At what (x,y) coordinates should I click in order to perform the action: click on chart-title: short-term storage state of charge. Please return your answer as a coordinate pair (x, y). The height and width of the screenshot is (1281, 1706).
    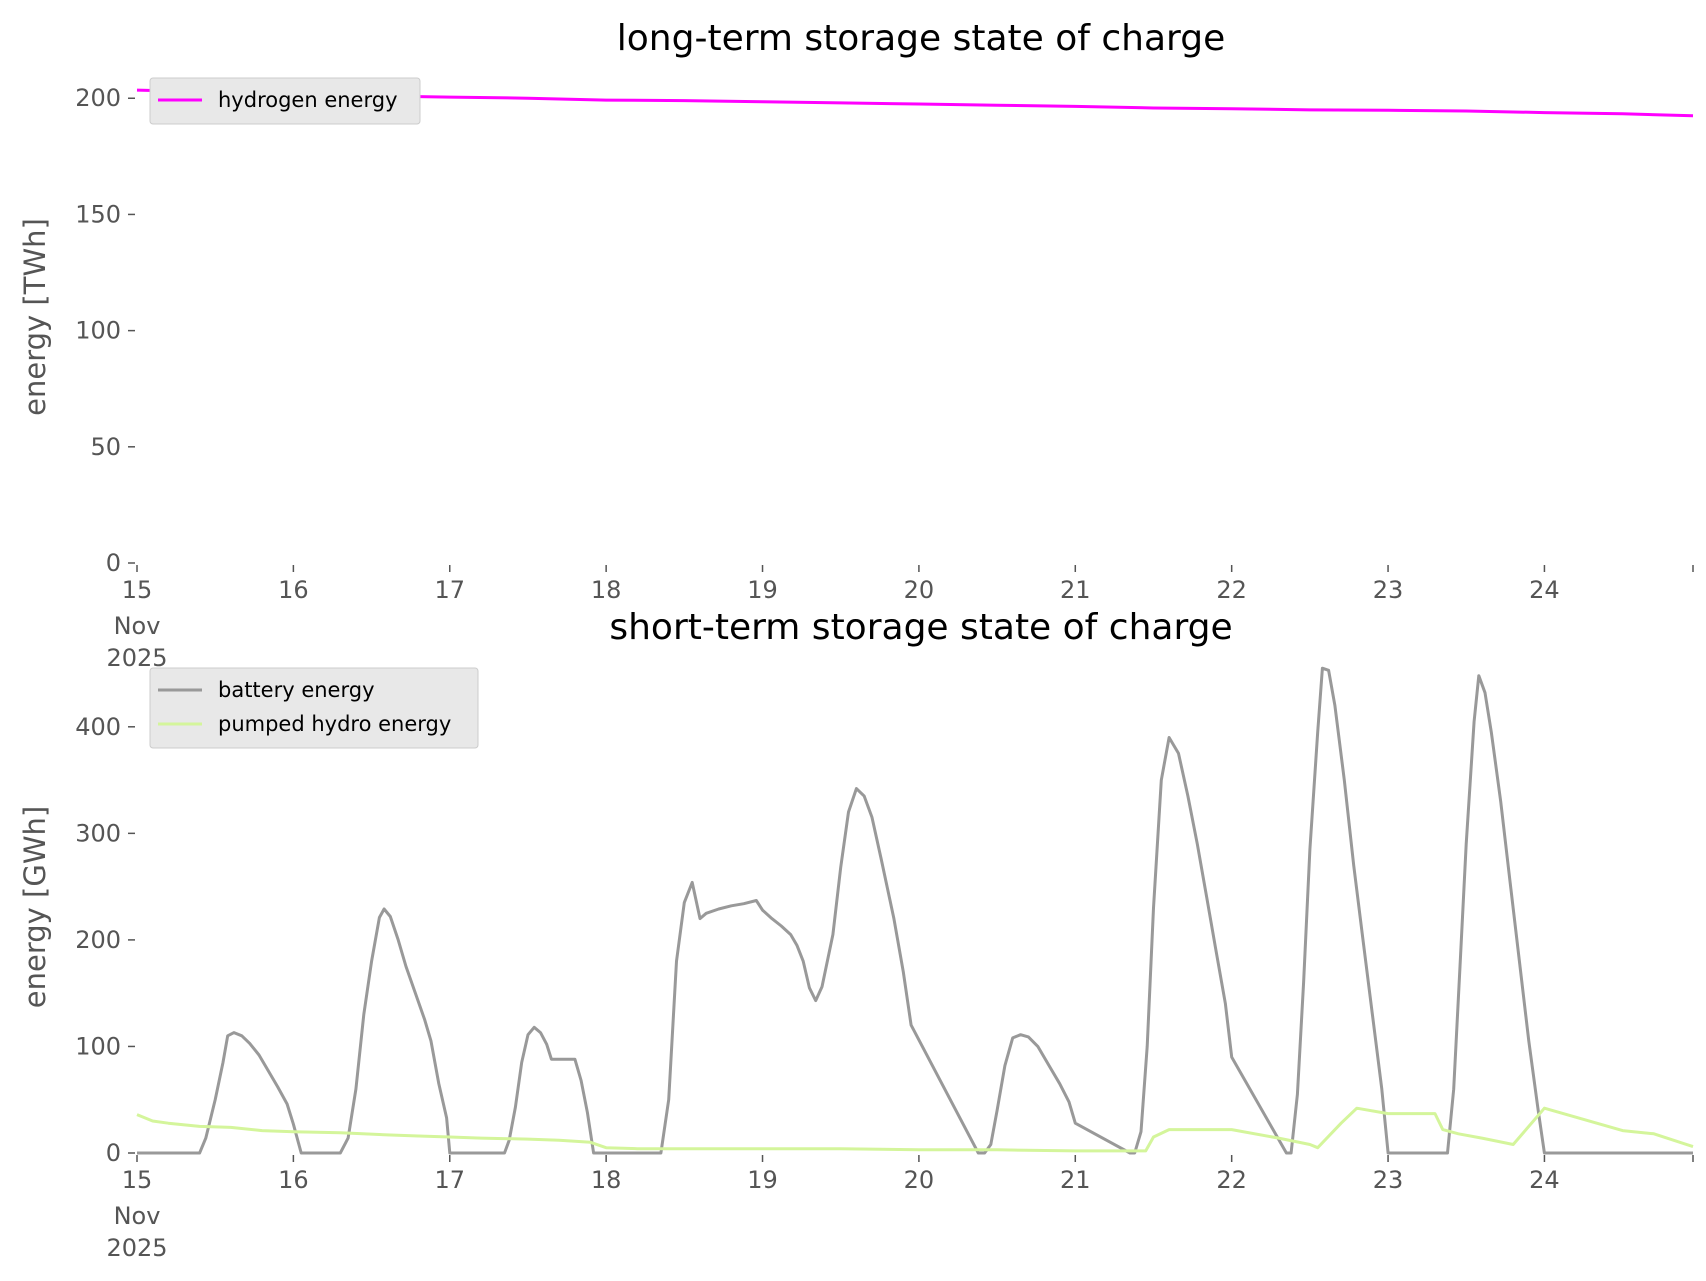
    Looking at the image, I should click on (920, 627).